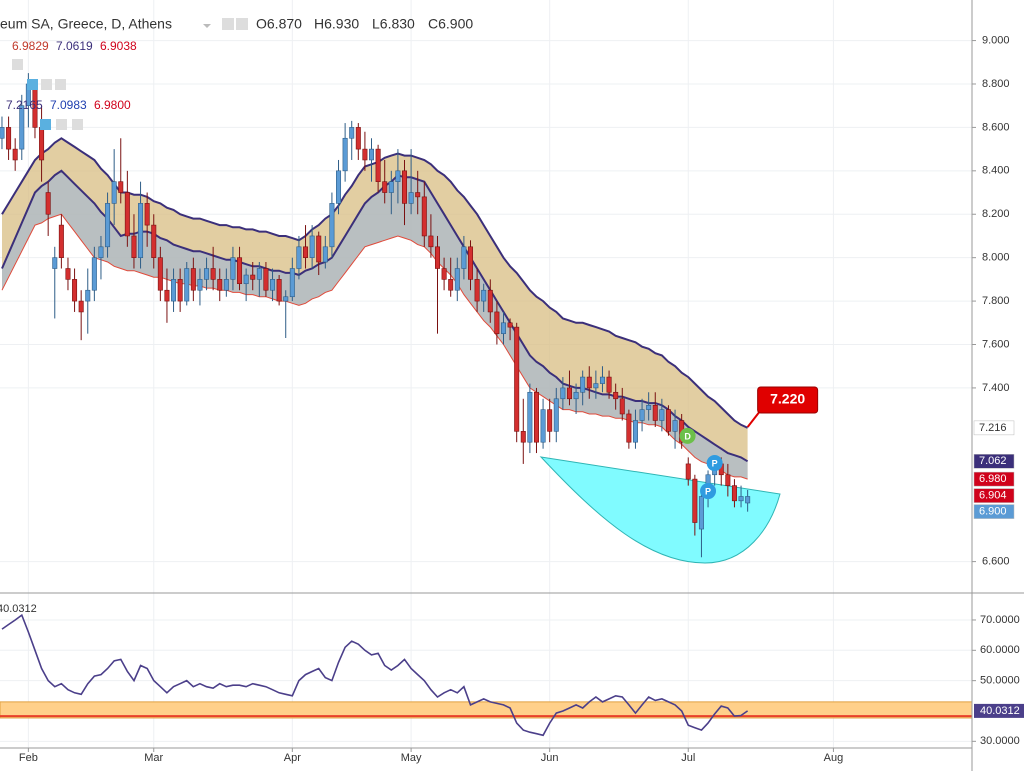  What do you see at coordinates (996, 258) in the screenshot?
I see `y-tick-label: 8.000` at bounding box center [996, 258].